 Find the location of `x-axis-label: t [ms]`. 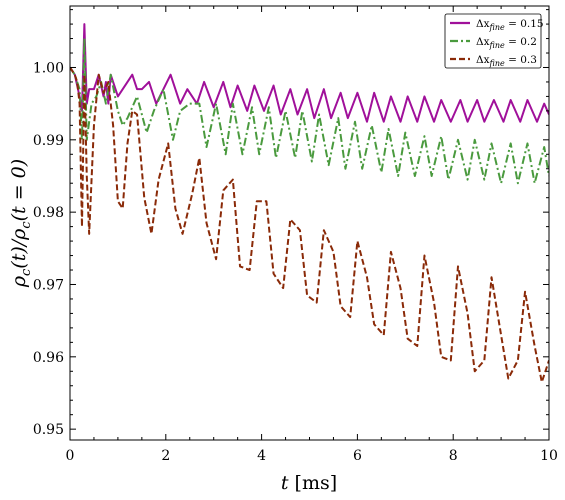

x-axis-label: t [ms] is located at coordinates (309, 483).